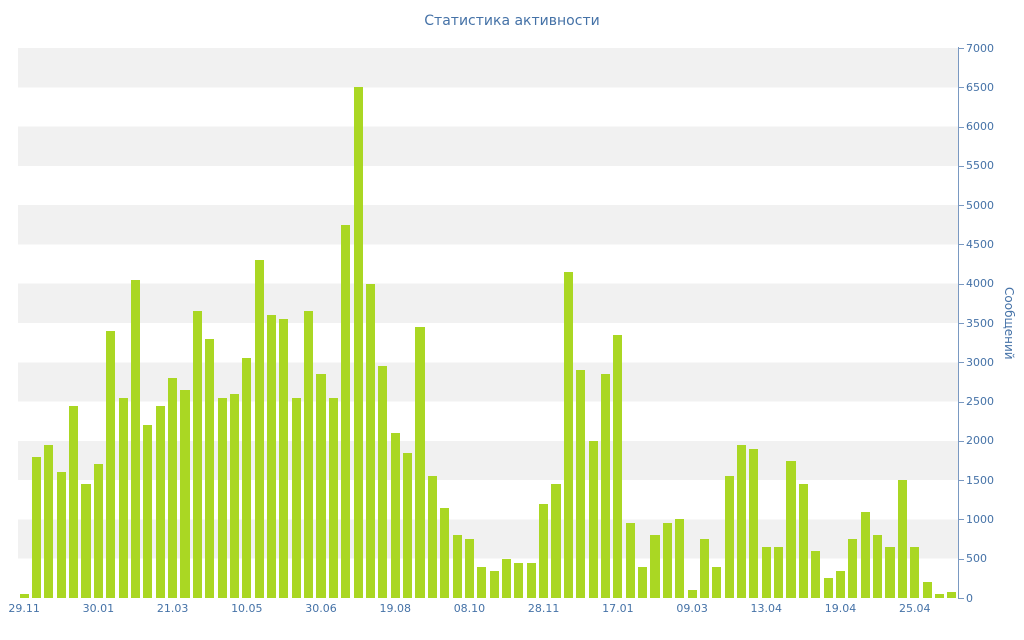 This screenshot has height=640, width=1024. Describe the element at coordinates (469, 608) in the screenshot. I see `x-tick-label: 08.10` at that location.